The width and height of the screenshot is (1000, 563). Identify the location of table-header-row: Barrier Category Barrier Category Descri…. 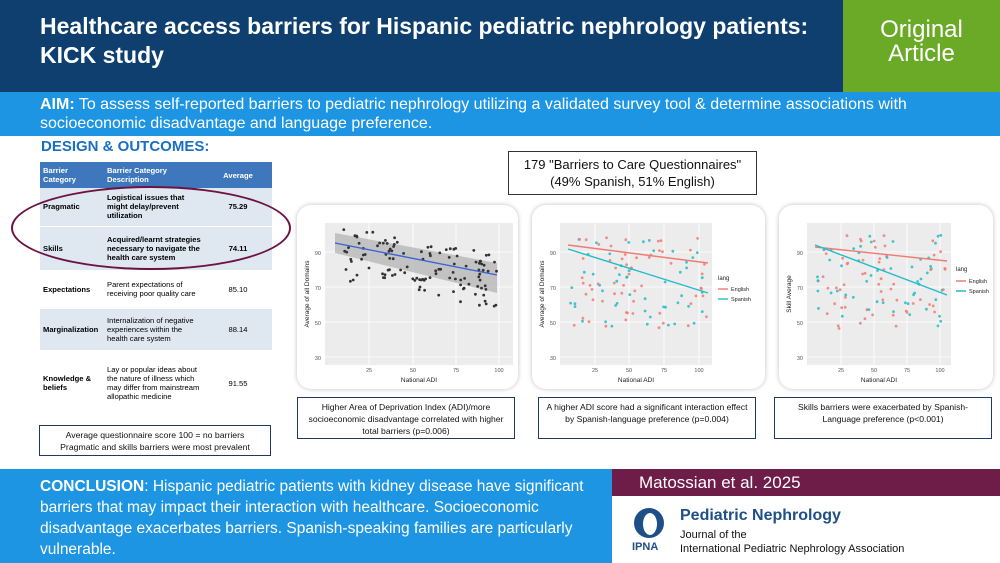
(156, 175).